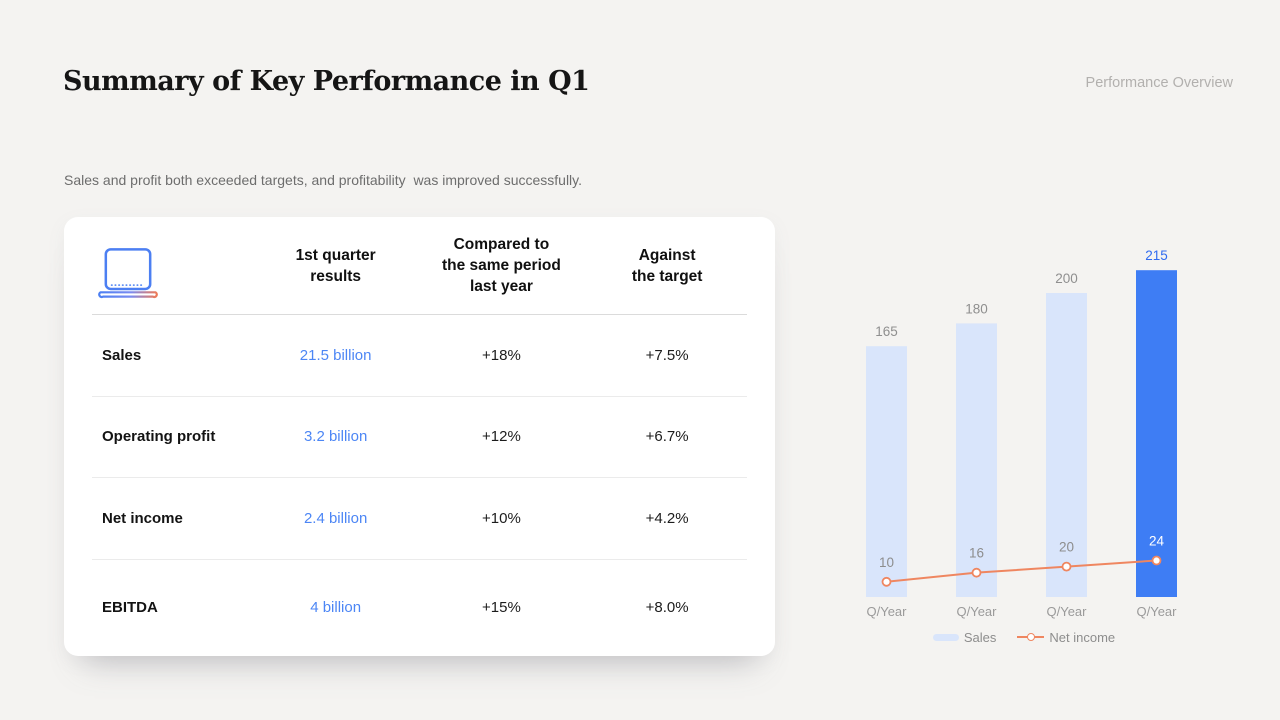 This screenshot has height=720, width=1280. What do you see at coordinates (886, 331) in the screenshot?
I see `bar-value-label: 165` at bounding box center [886, 331].